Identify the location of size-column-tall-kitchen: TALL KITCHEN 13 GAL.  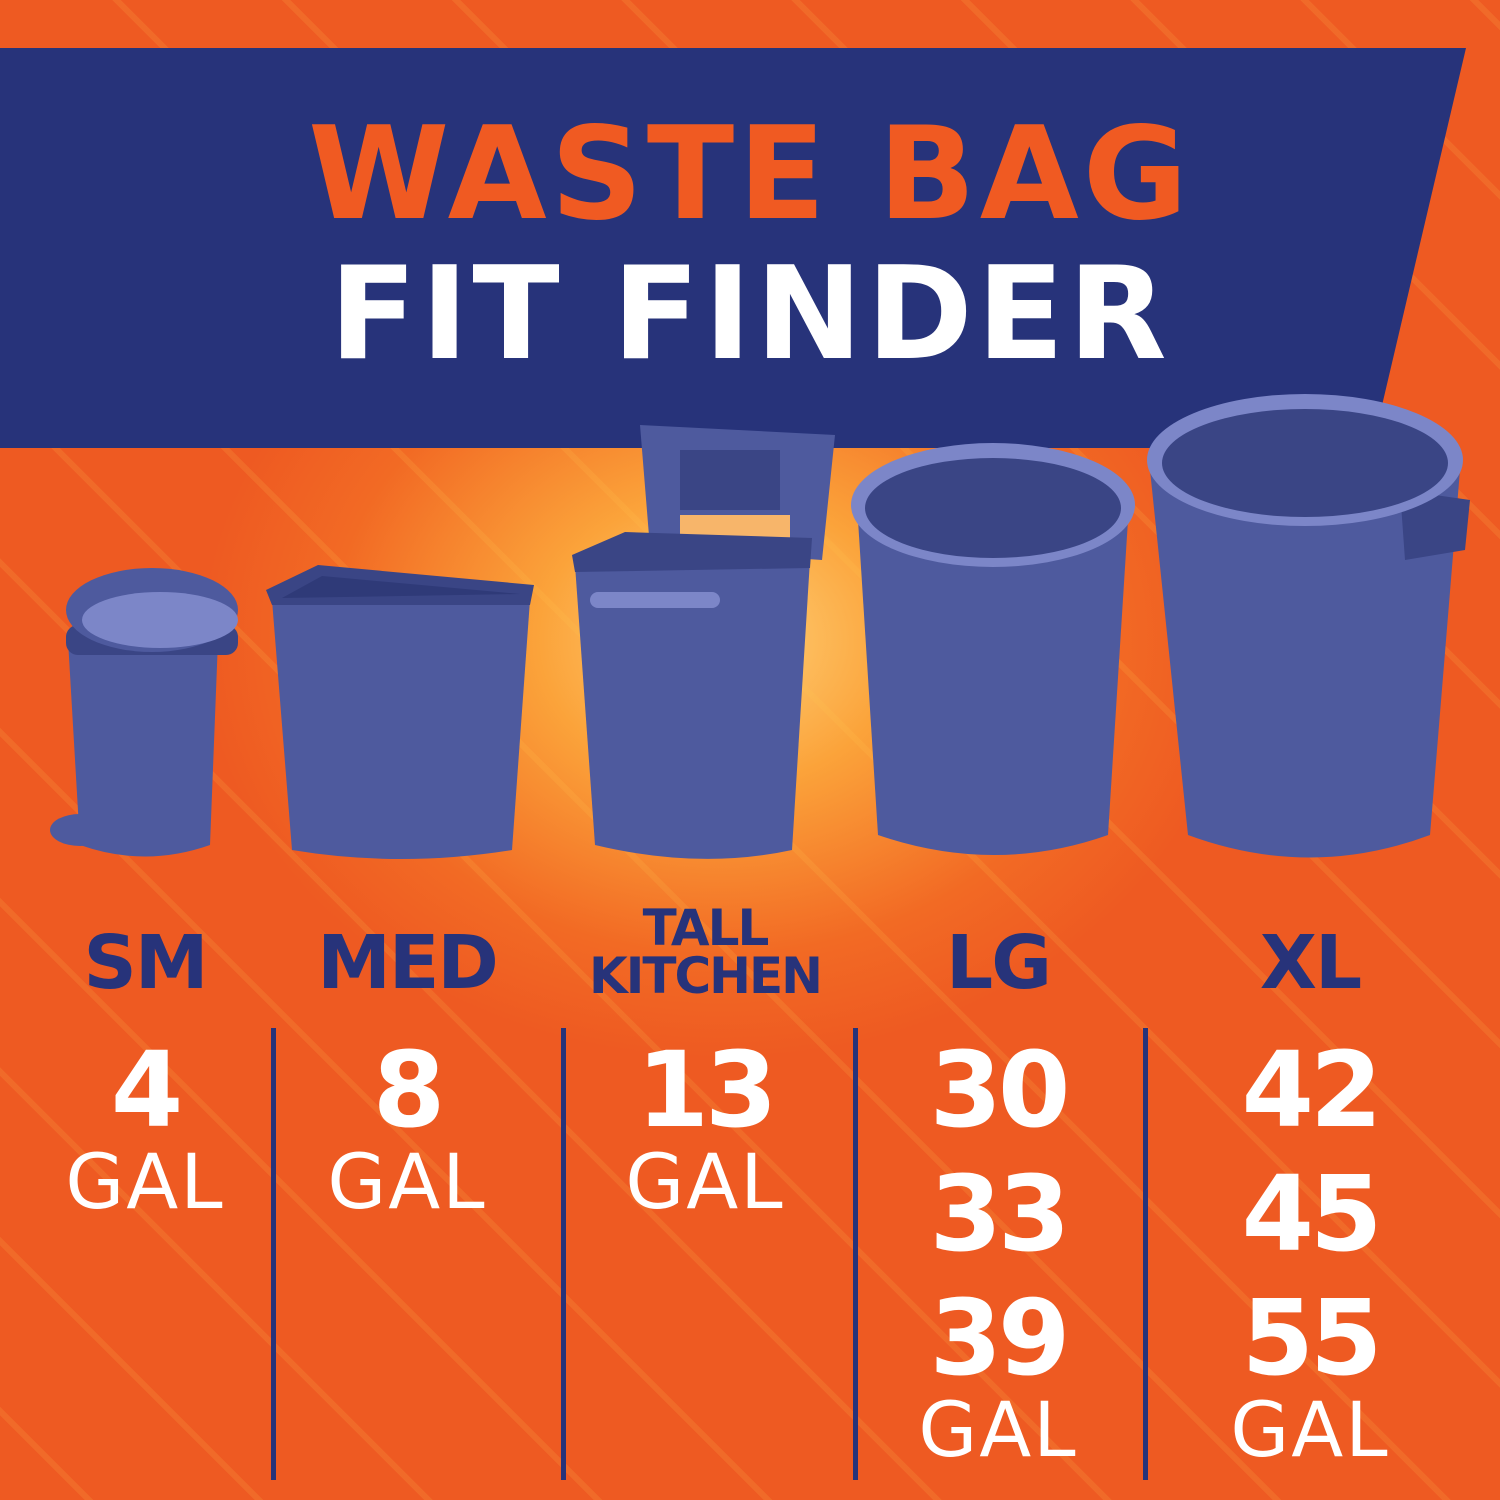
(705, 1050).